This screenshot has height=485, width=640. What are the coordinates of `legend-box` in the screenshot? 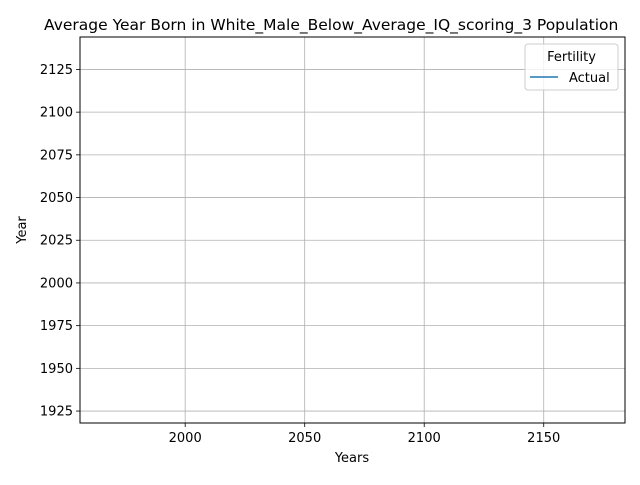 It's located at (571, 67).